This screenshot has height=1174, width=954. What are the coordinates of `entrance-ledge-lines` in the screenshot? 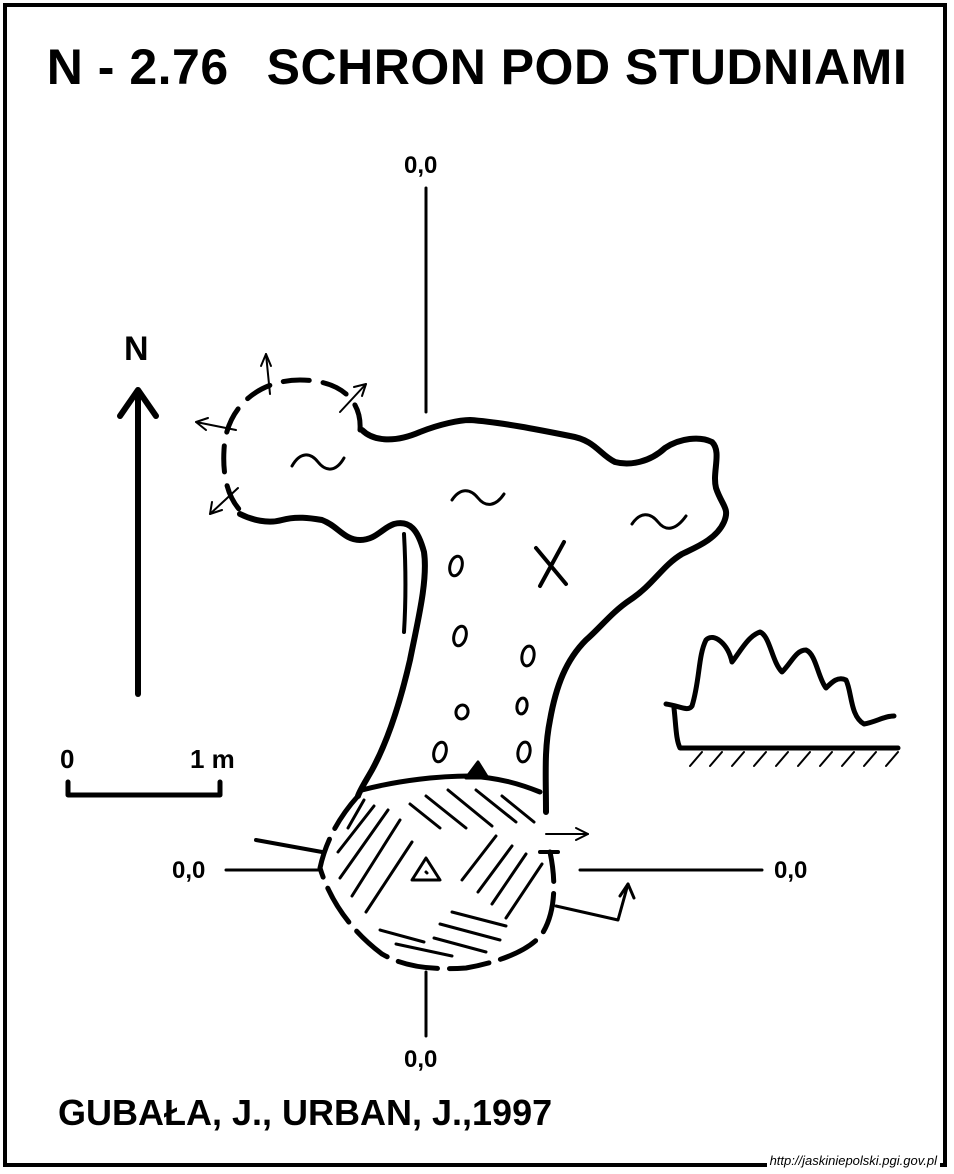 It's located at (407, 846).